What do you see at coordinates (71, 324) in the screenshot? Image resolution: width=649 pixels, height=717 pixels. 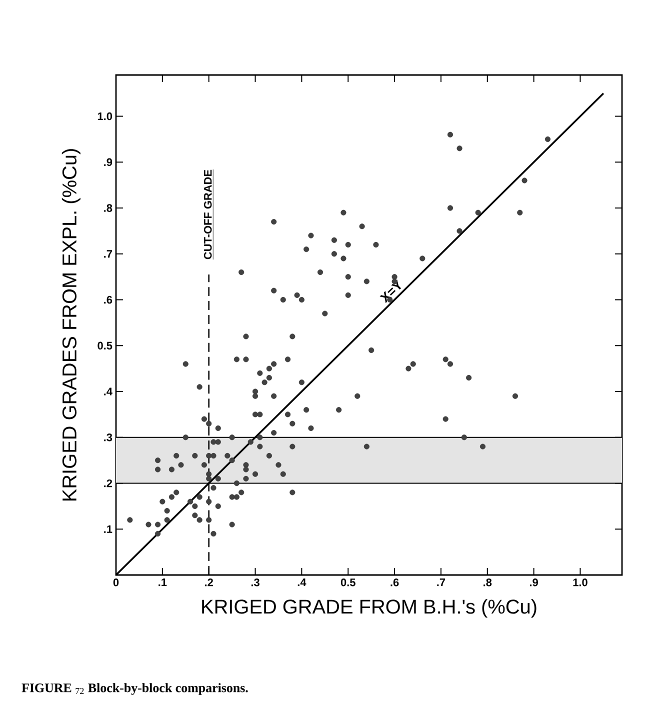 I see `y-axis-title: KRIGED GRADES FROM EXPL. (%Cu)` at bounding box center [71, 324].